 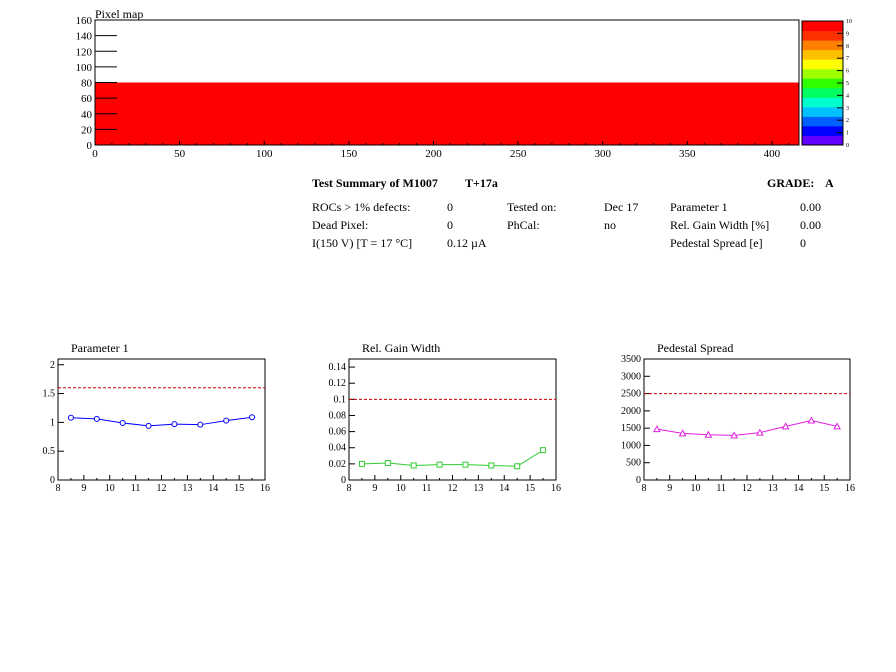 I want to click on pedestal-spread-ytick-label: 3000, so click(x=631, y=376).